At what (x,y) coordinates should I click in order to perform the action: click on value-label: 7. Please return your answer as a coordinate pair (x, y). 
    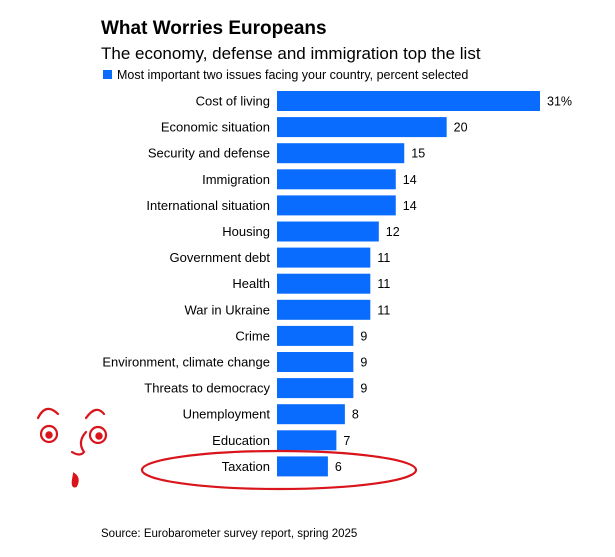
    Looking at the image, I should click on (346, 441).